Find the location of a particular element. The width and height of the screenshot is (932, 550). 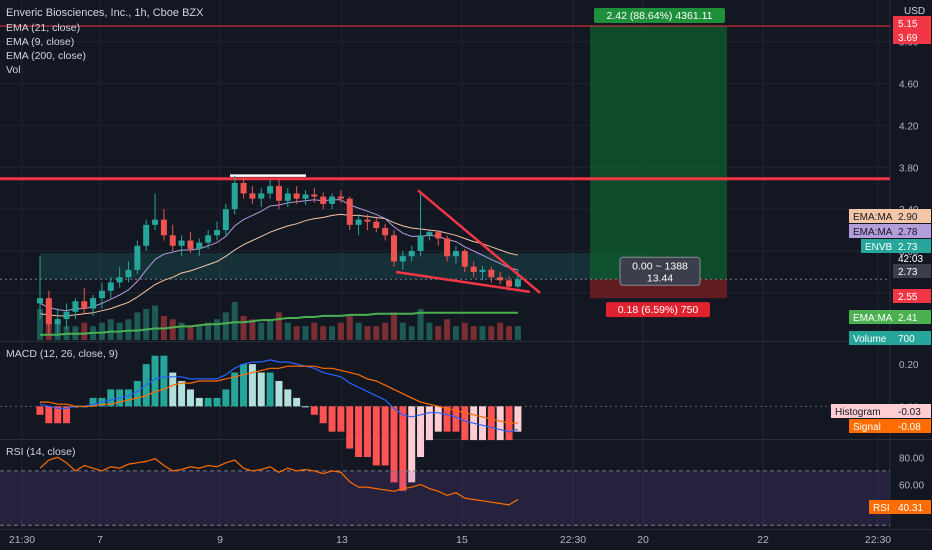

macd-title: MACD (12, 26, close, 9) is located at coordinates (62, 354).